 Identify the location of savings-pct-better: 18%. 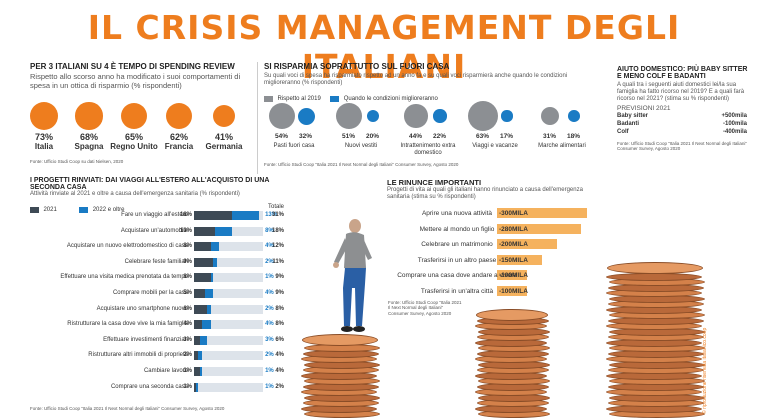
(574, 136).